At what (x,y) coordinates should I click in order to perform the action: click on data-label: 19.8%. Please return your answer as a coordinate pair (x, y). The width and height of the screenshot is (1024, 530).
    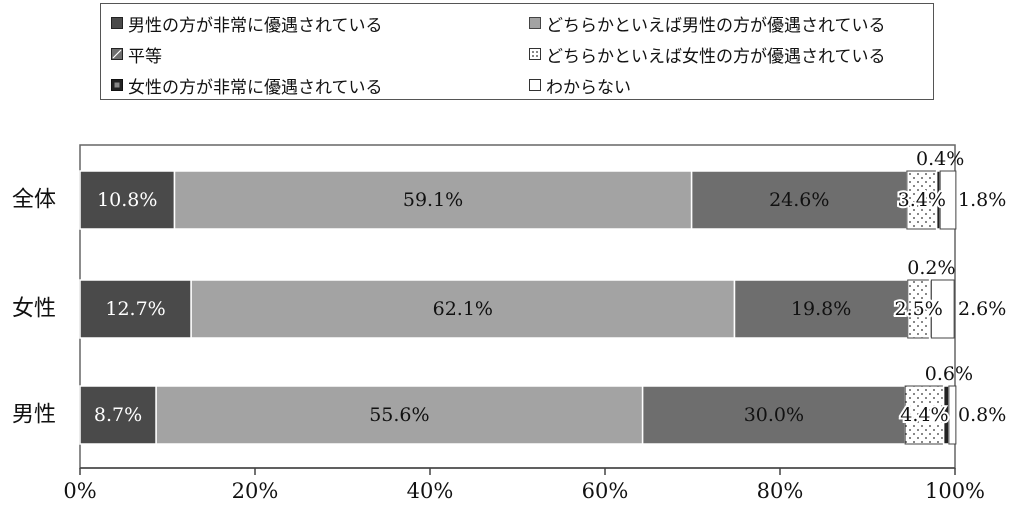
    Looking at the image, I should click on (821, 309).